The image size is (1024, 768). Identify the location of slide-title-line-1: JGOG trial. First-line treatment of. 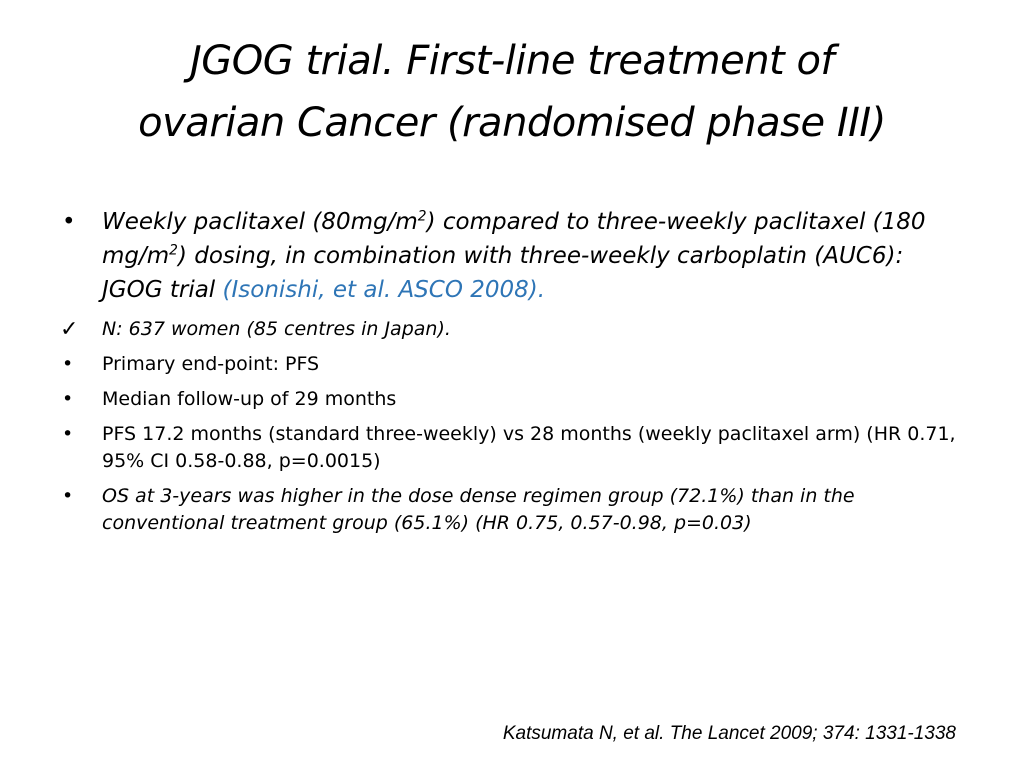
(512, 61).